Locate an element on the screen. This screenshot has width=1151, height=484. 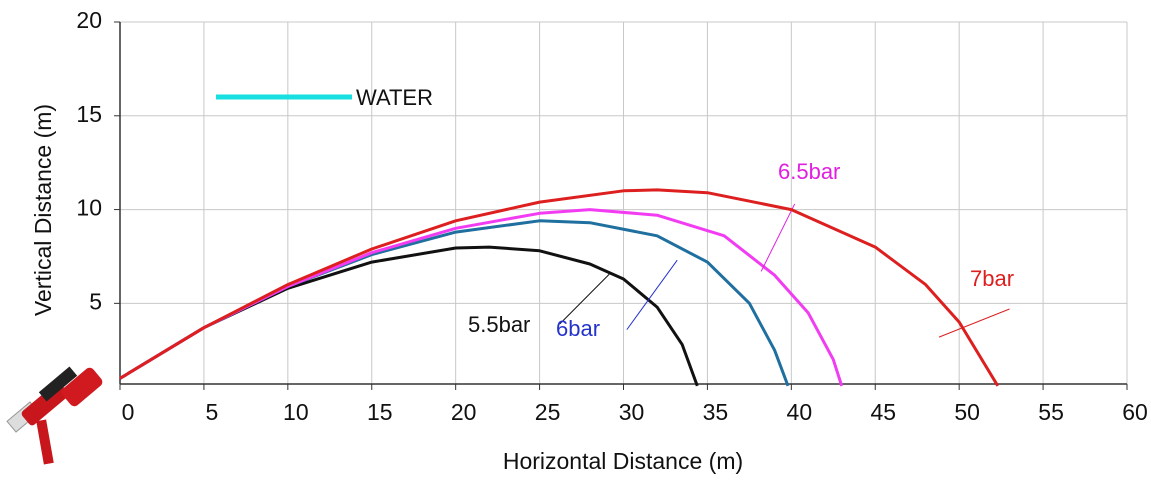
x-tick-label: 10 is located at coordinates (296, 412).